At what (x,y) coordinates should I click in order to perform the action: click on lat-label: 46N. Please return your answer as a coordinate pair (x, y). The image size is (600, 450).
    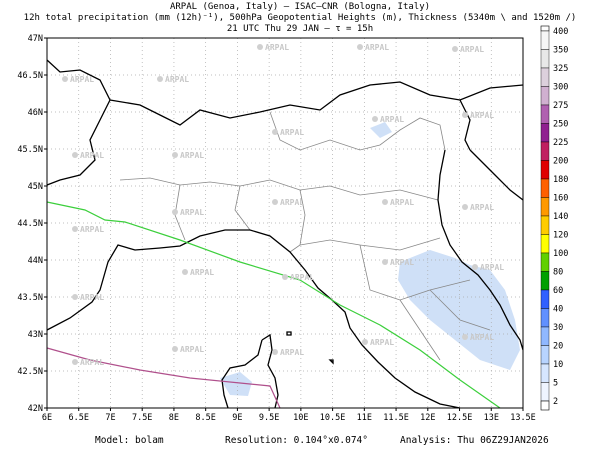
    Looking at the image, I should click on (35, 113).